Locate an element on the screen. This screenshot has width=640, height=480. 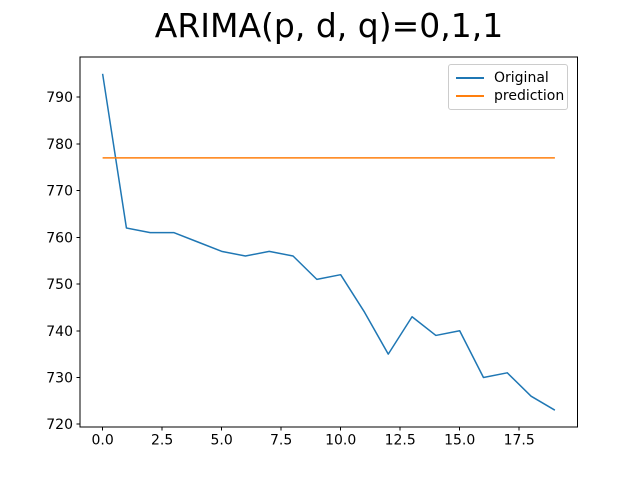
chart-title: ARIMA(p, d, q)=0,1,1 is located at coordinates (329, 25).